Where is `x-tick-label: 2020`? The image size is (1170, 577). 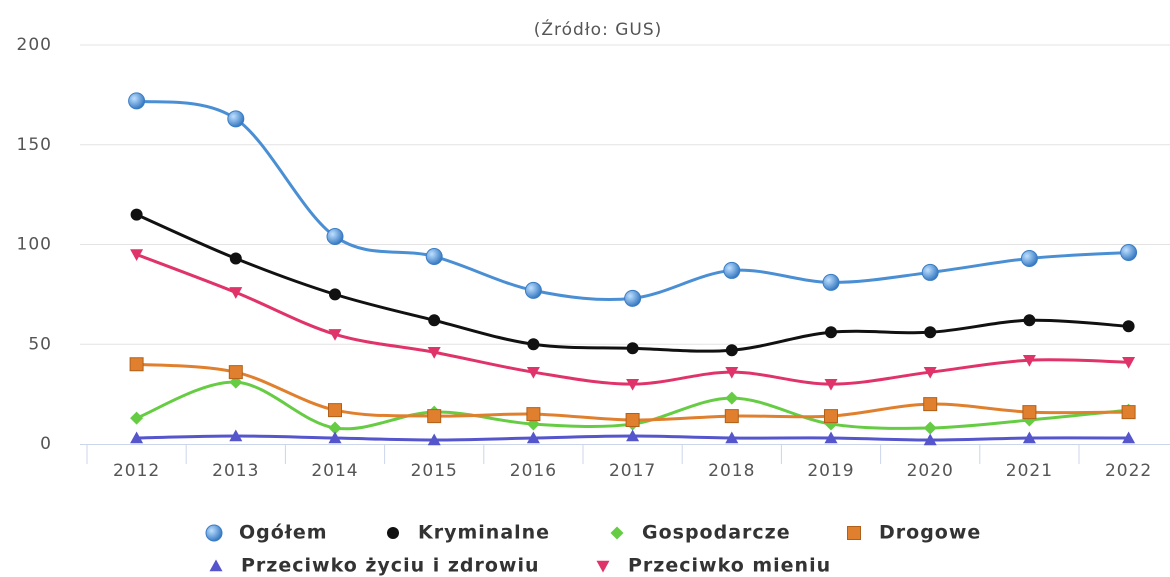
x-tick-label: 2020 is located at coordinates (930, 471).